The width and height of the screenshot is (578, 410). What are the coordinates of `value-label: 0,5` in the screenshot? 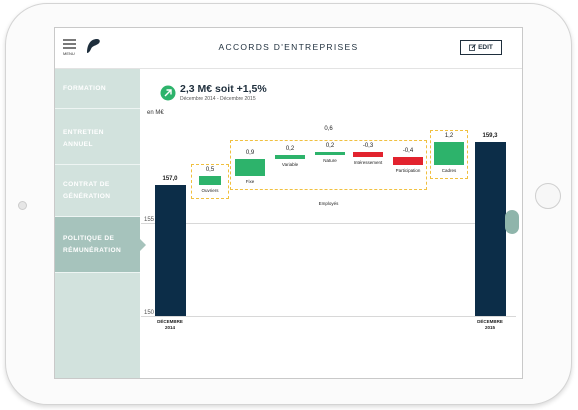 It's located at (210, 170).